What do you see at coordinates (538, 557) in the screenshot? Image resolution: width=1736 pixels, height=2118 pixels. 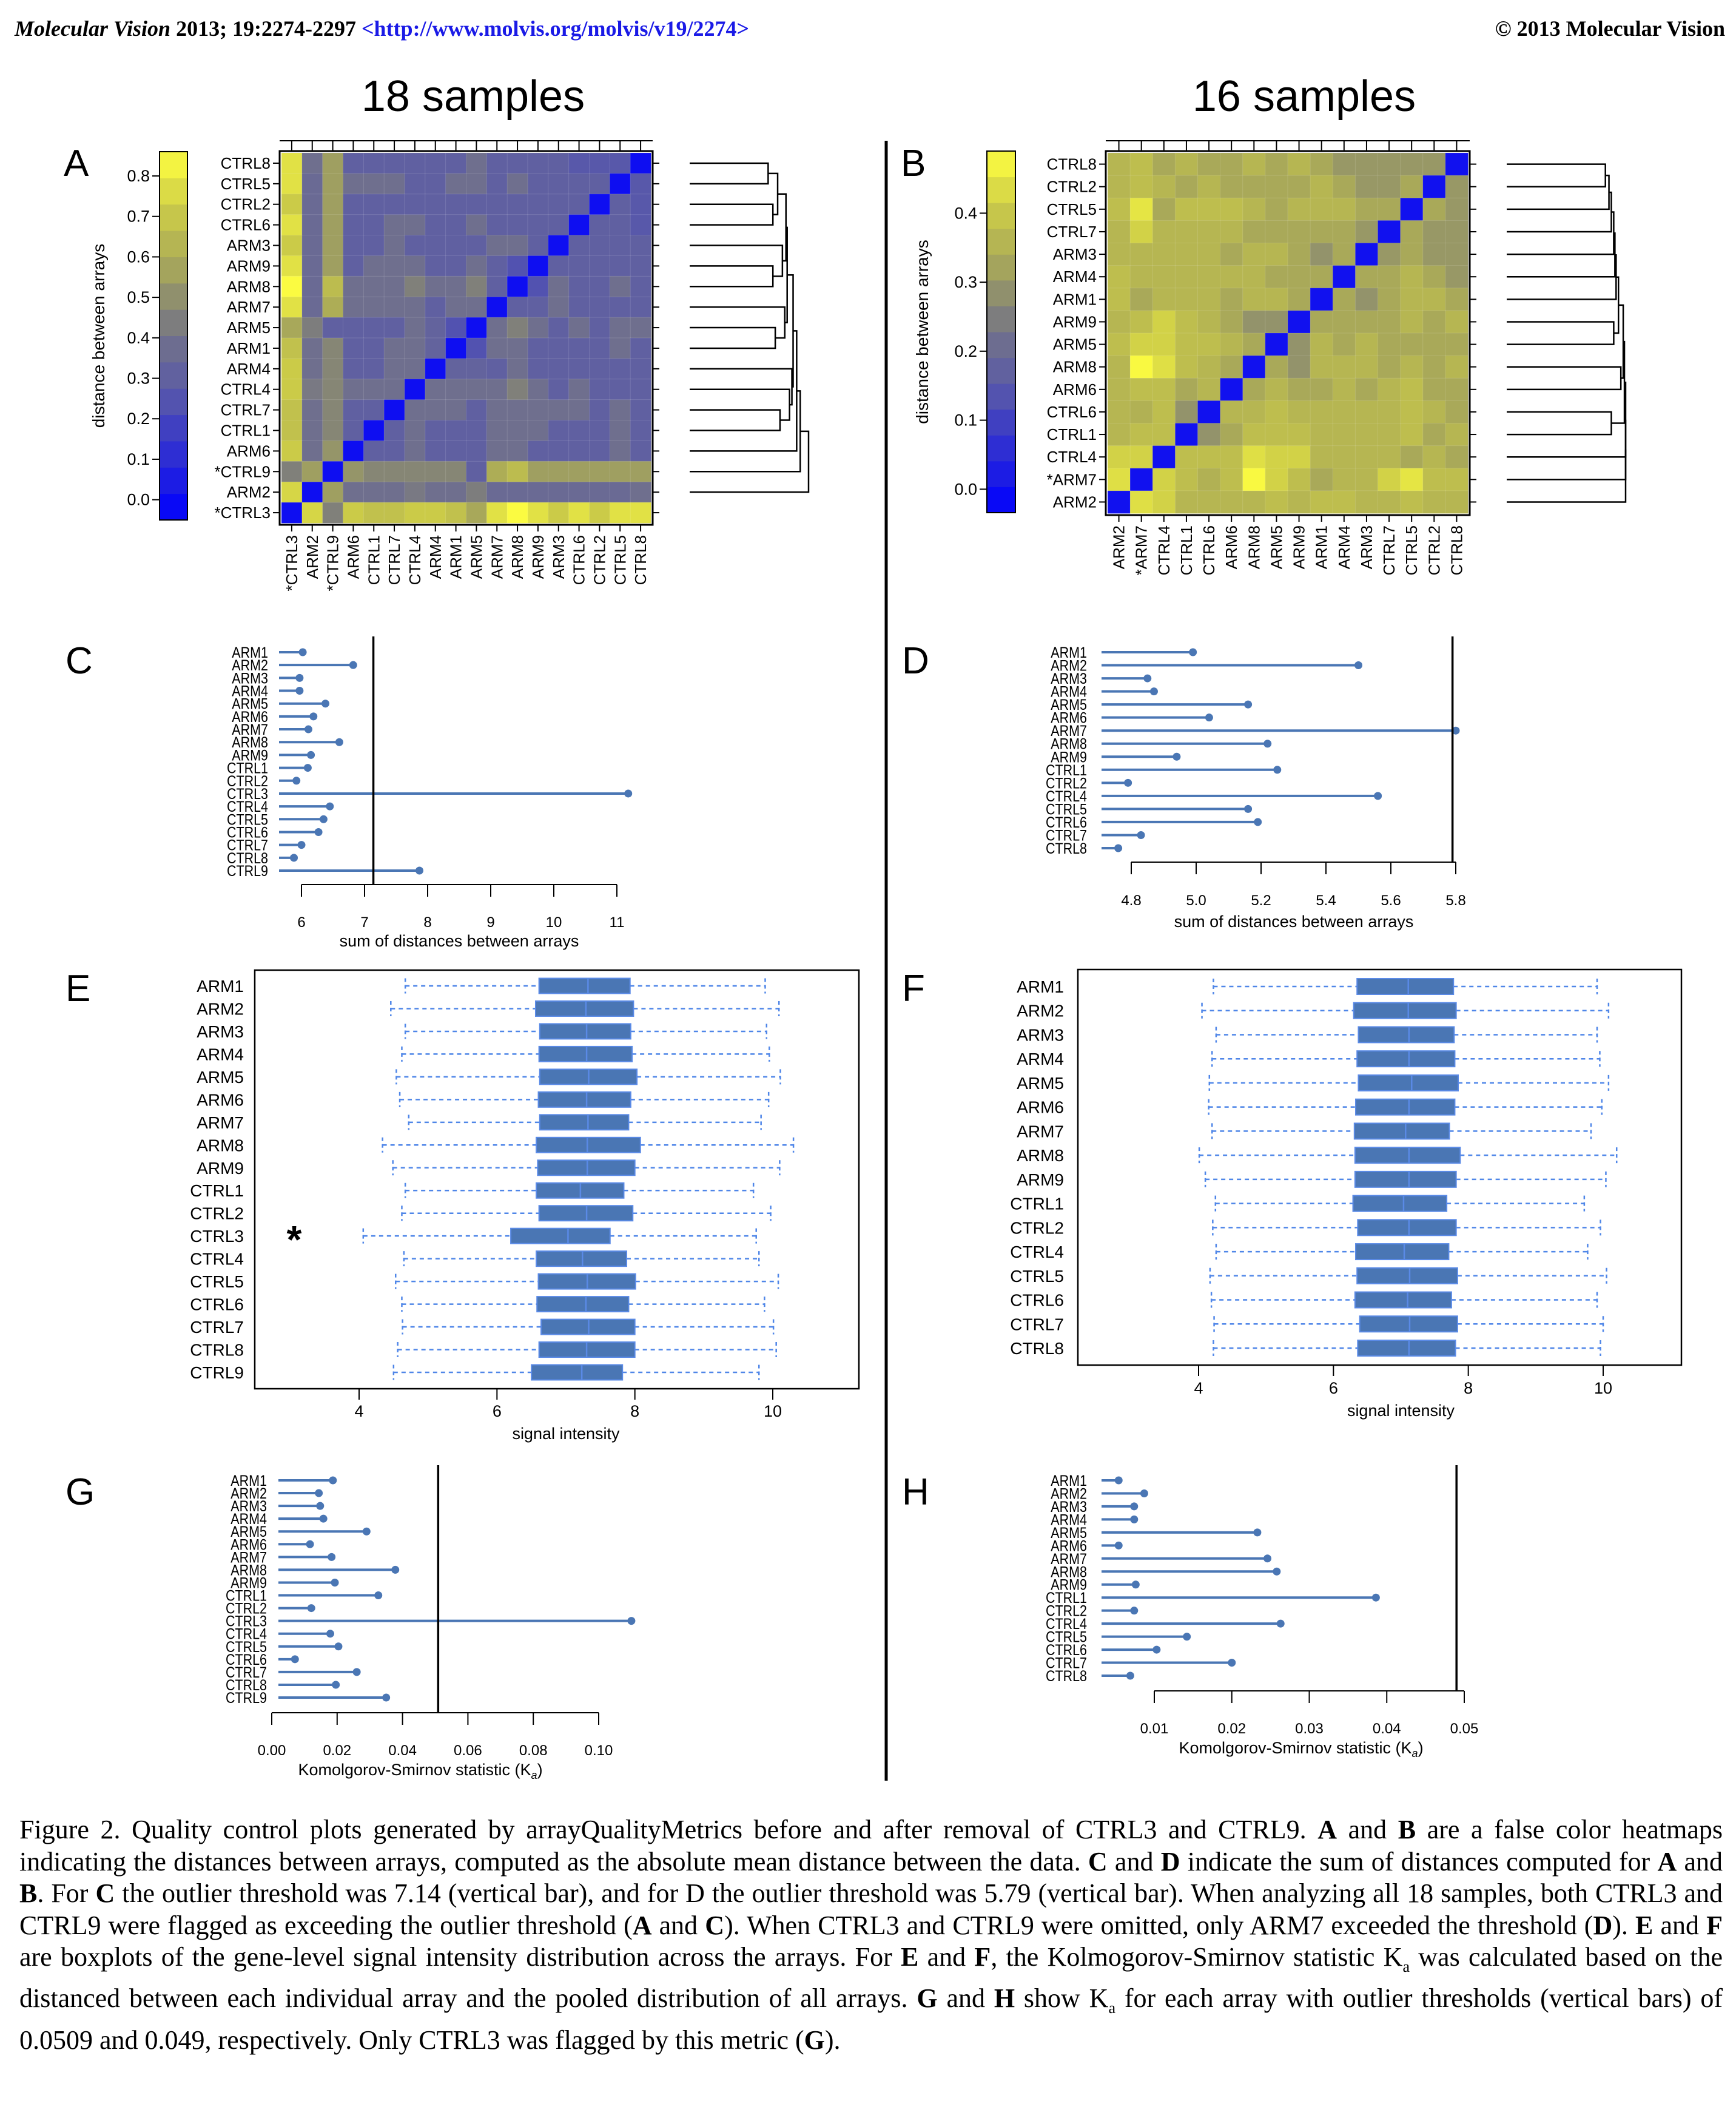 I see `col-label: ARM9` at bounding box center [538, 557].